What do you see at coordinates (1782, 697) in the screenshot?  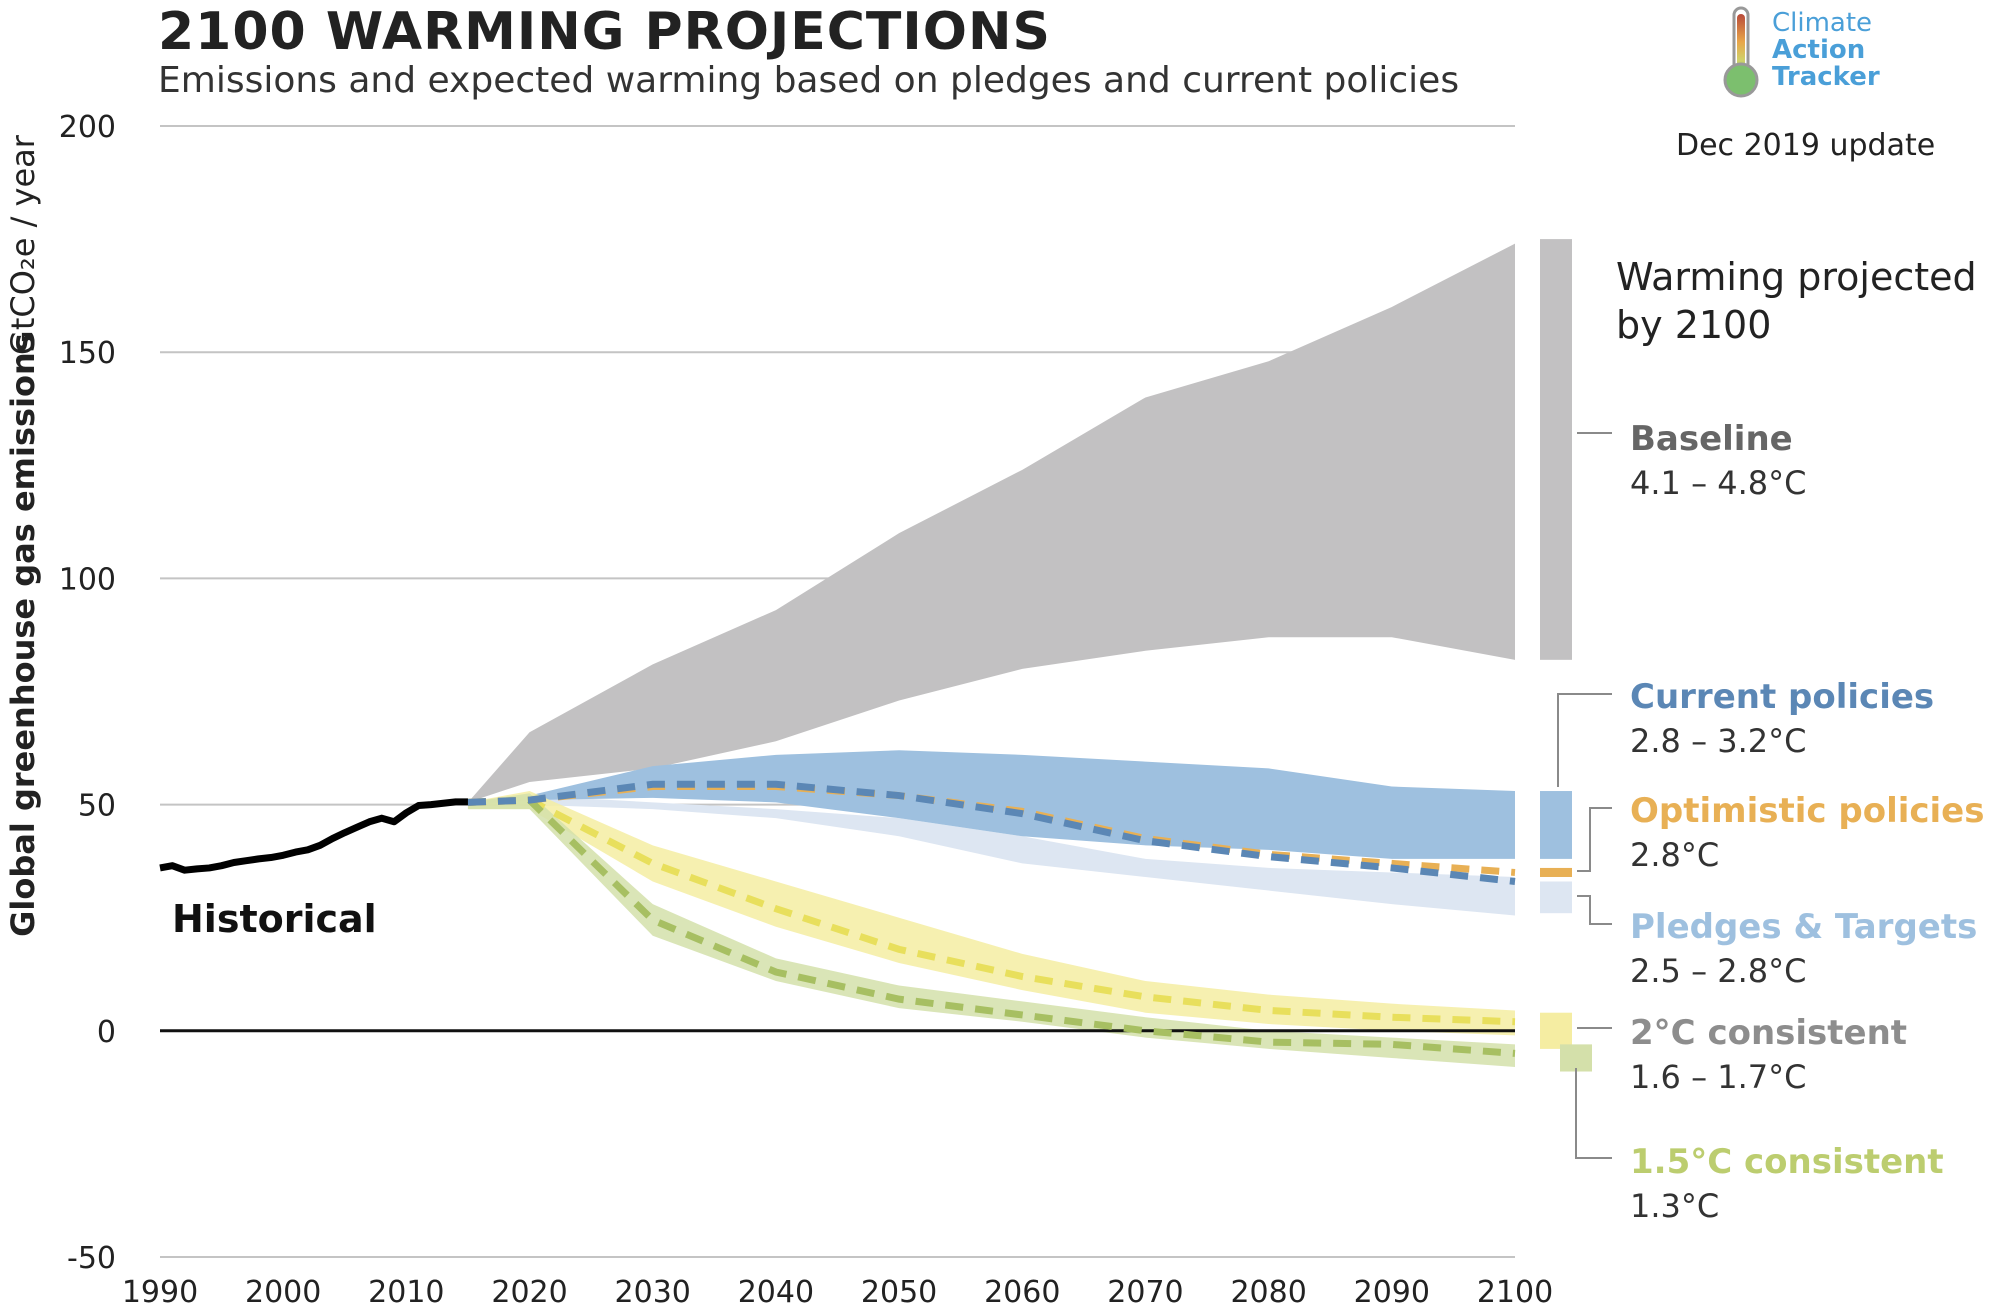 I see `legend-name-current-policies: Current policies` at bounding box center [1782, 697].